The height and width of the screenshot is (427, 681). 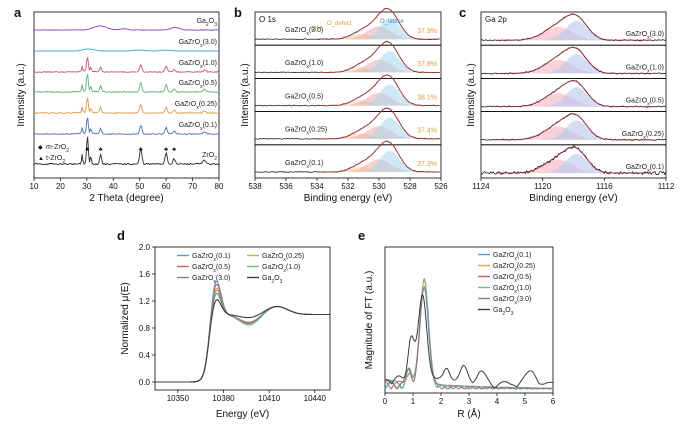 I want to click on xrd-series-label: GaZrOx(0.25), so click(x=196, y=106).